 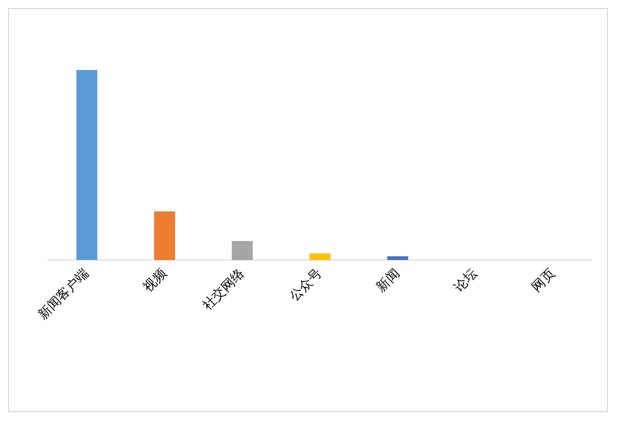 I want to click on x-tick-label: 新闻, so click(x=388, y=281).